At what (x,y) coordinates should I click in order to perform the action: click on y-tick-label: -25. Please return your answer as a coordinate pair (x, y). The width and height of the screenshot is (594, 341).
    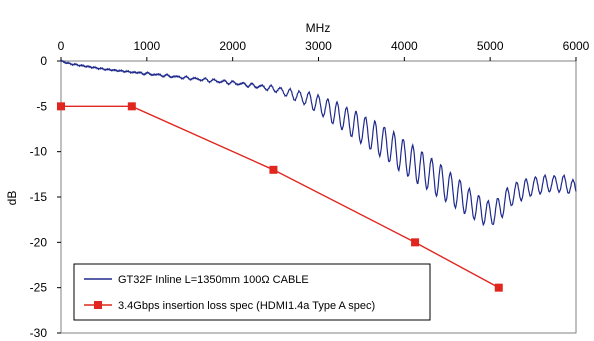
    Looking at the image, I should click on (39, 288).